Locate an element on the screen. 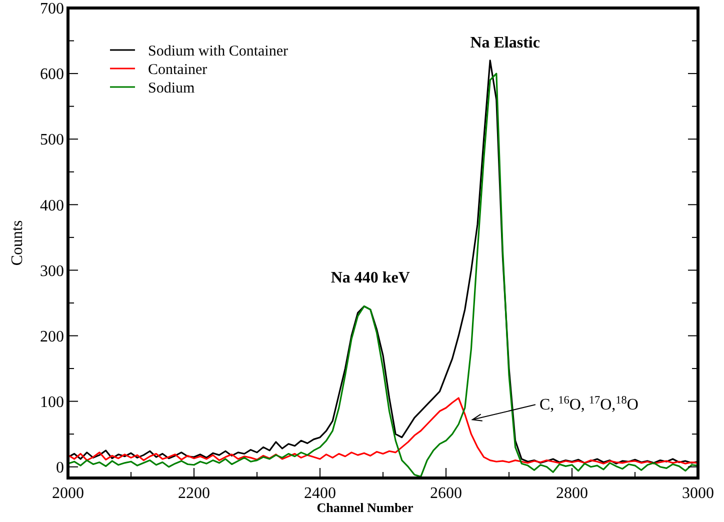 Image resolution: width=724 pixels, height=522 pixels. line-series is located at coordinates (383, 430).